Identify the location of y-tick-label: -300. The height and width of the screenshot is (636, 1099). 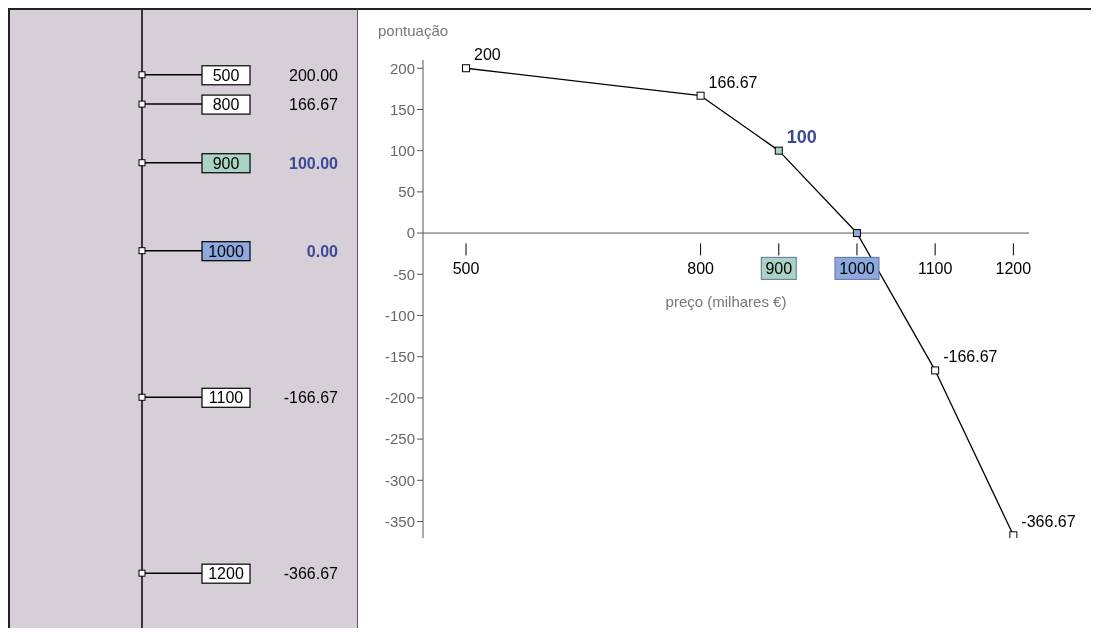
(399, 480).